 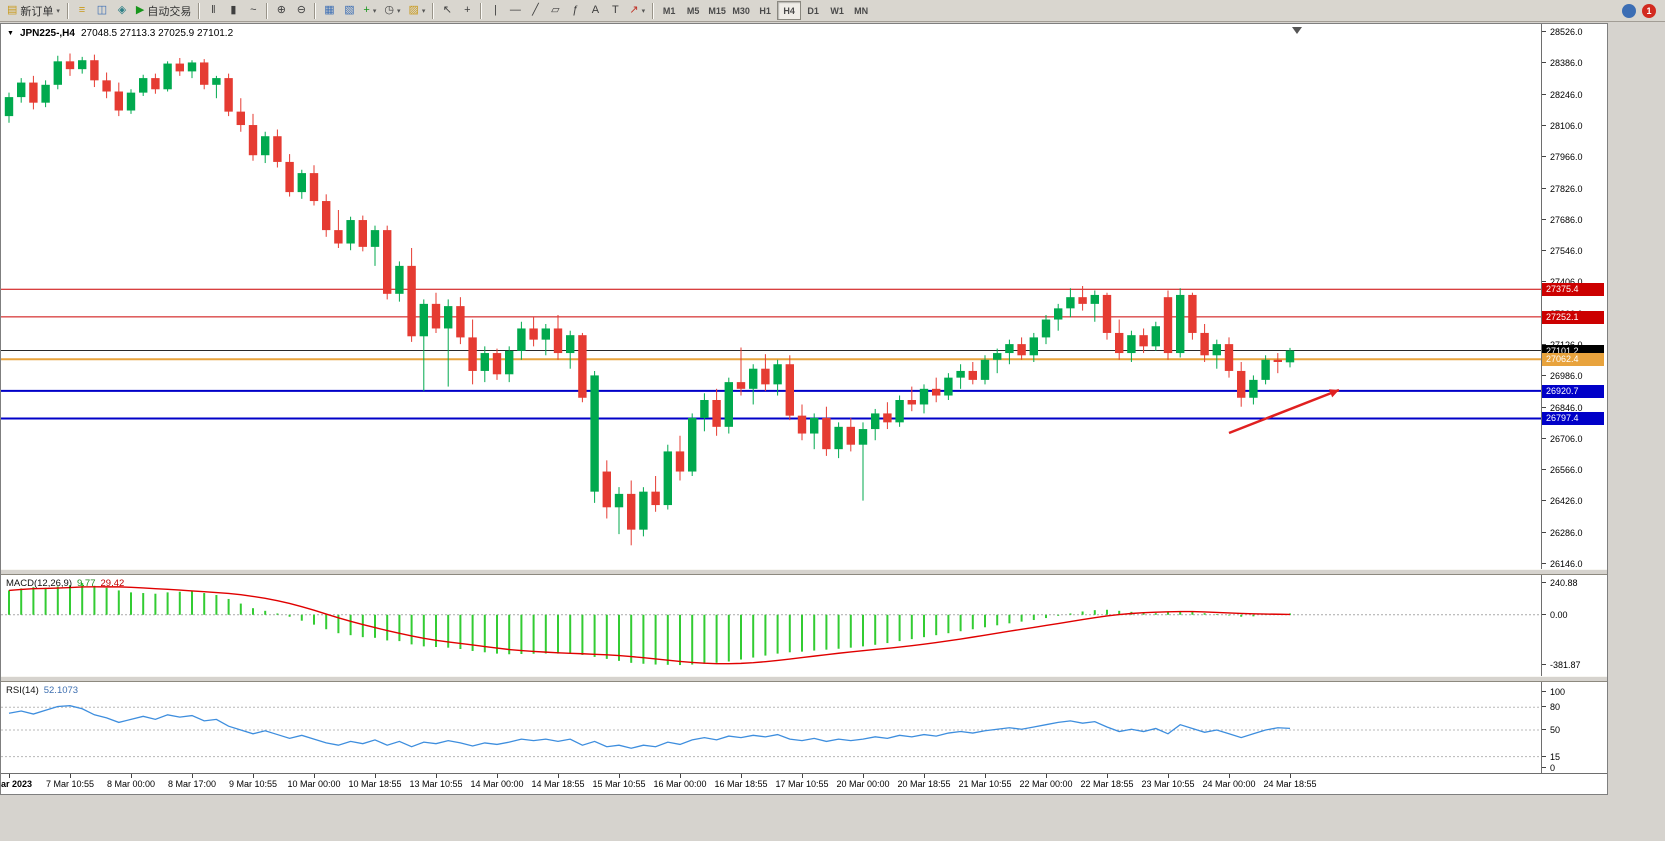 I want to click on vertical-line-tool-button: |, so click(x=495, y=10).